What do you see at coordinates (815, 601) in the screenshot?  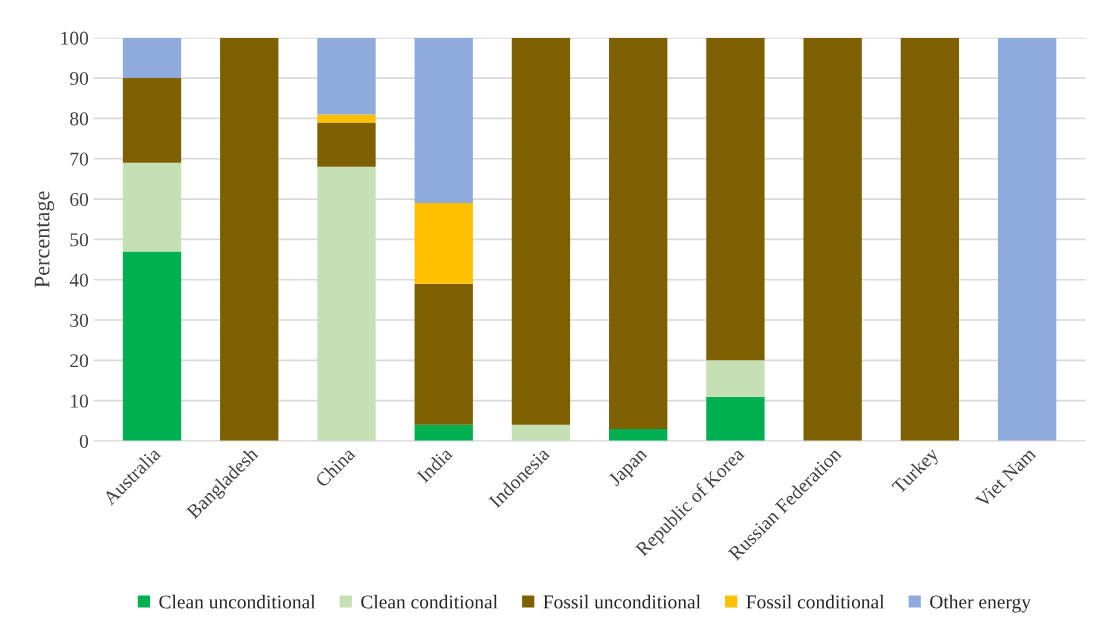 I see `legend-label: Fossil conditional` at bounding box center [815, 601].